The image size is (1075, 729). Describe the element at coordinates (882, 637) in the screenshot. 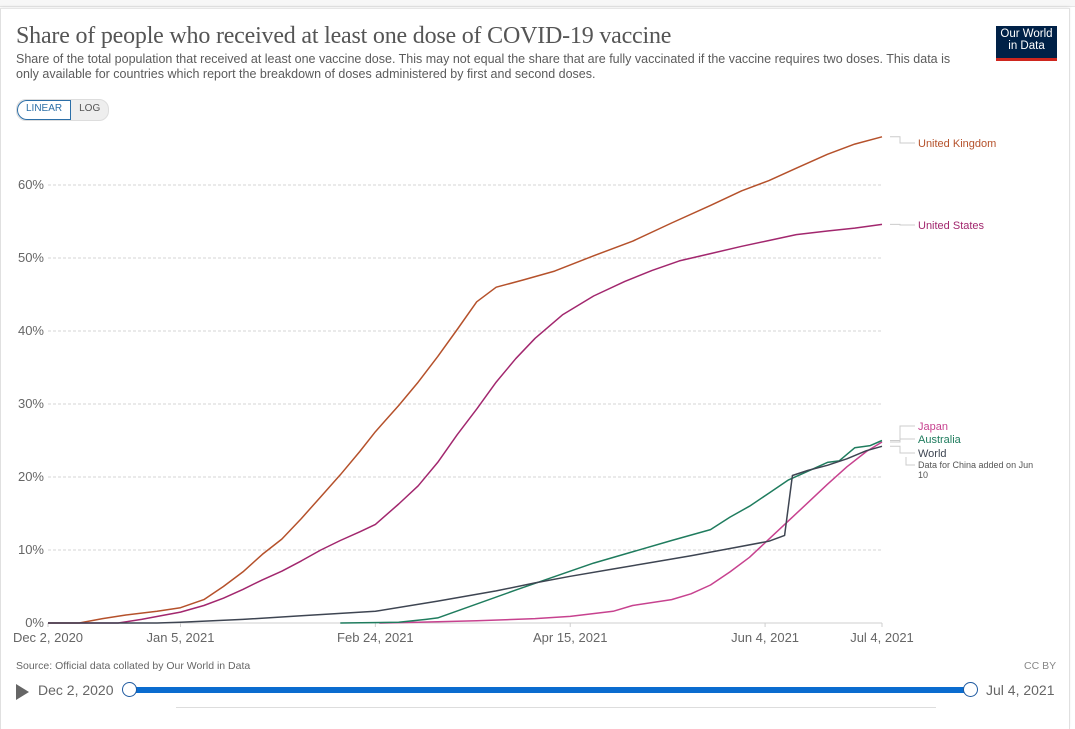

I see `x-tick-label: Jul 4, 2021` at that location.